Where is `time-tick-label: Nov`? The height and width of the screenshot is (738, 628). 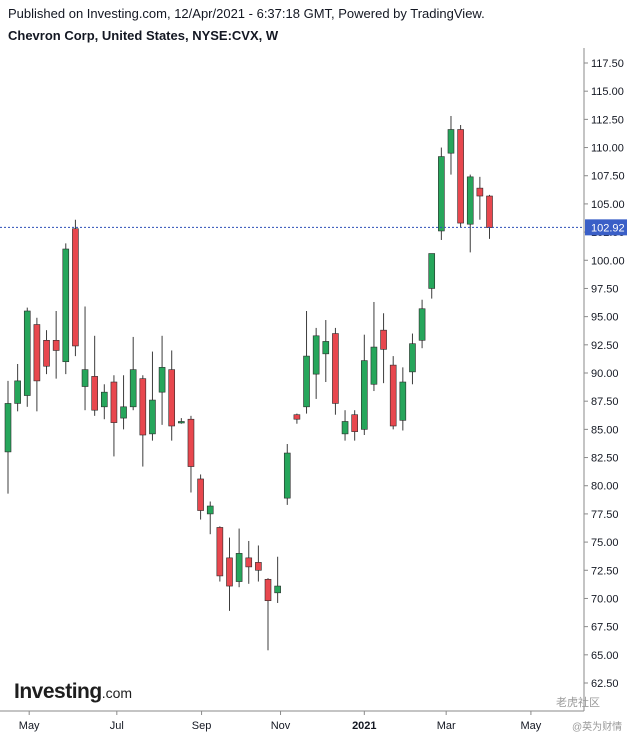
time-tick-label: Nov is located at coordinates (281, 726).